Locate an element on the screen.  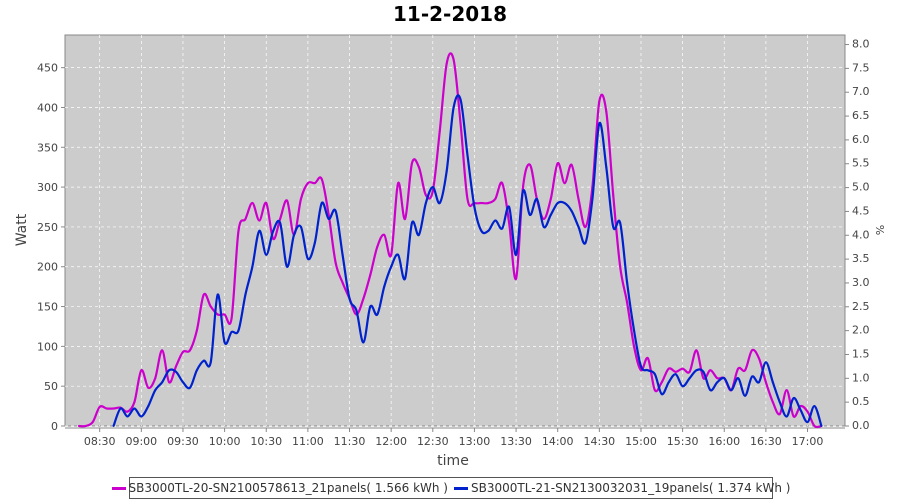
y2-tick-label: 8.0 is located at coordinates (861, 44).